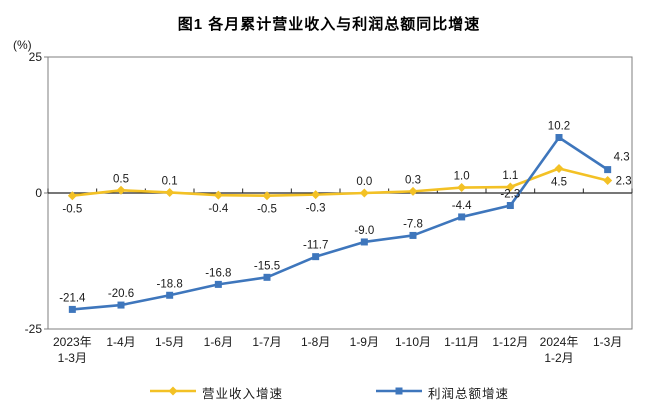 The width and height of the screenshot is (658, 408). I want to click on x-category-label: 1-11月, so click(461, 342).